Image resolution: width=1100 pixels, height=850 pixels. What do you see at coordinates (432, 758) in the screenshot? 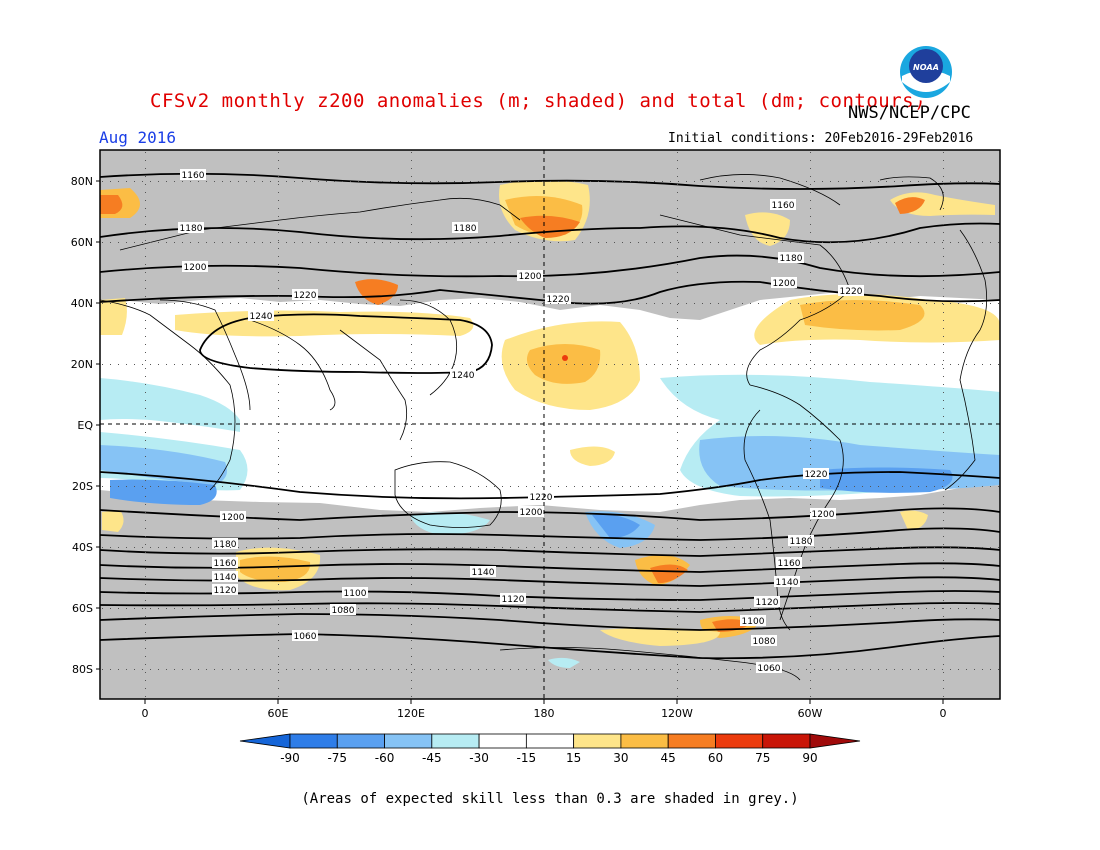
I see `colorbar-tick-label: -45` at bounding box center [432, 758].